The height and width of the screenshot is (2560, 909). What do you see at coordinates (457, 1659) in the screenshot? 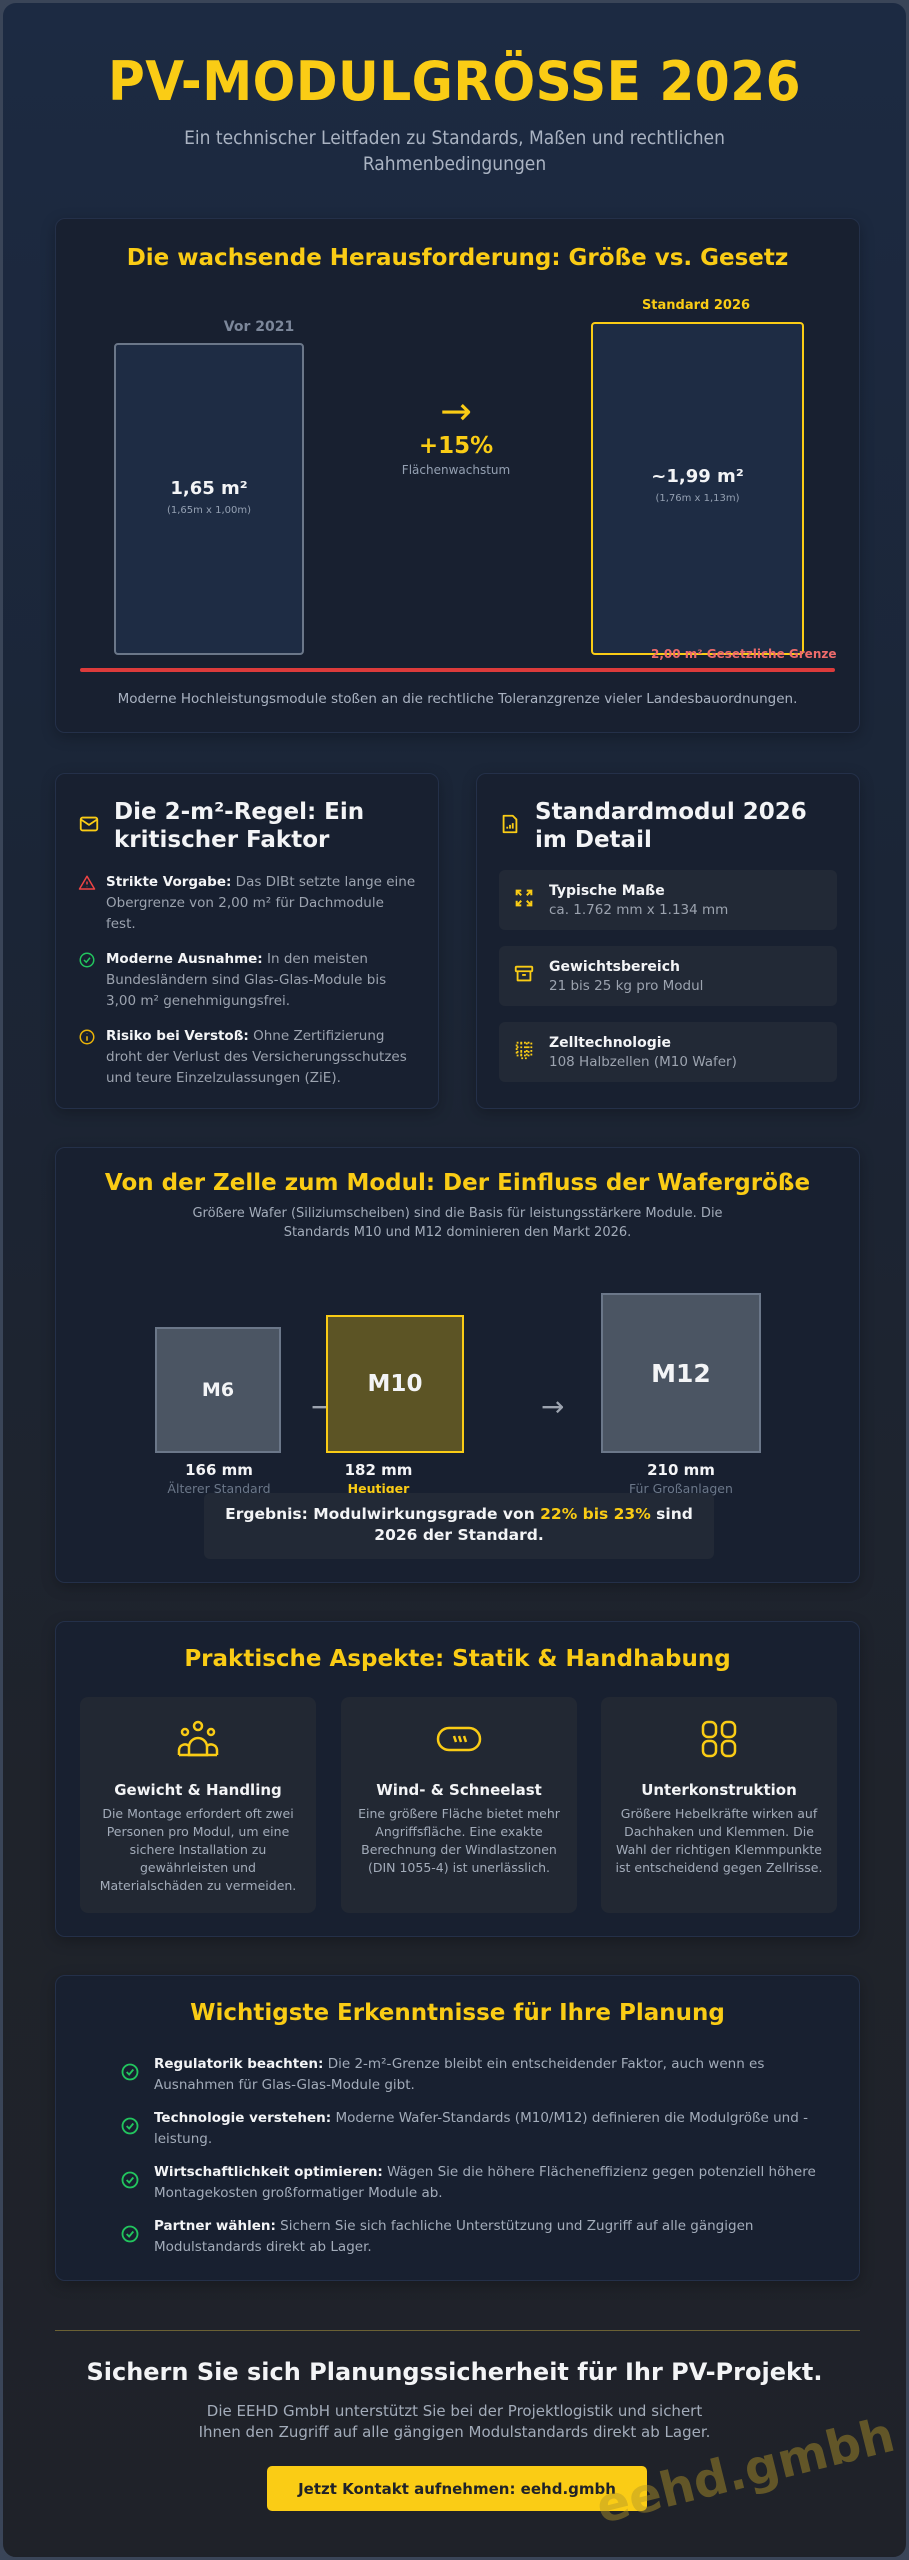
I see `section-title: Praktische Aspekte: Statik & Handhabung` at bounding box center [457, 1659].